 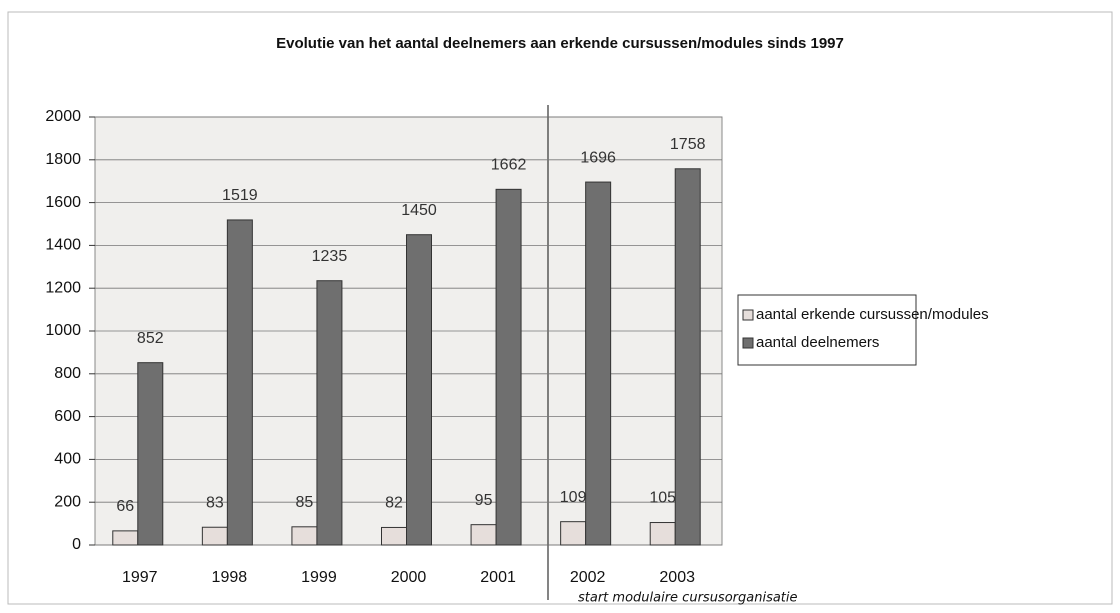 What do you see at coordinates (67, 459) in the screenshot?
I see `y-tick-label: 400` at bounding box center [67, 459].